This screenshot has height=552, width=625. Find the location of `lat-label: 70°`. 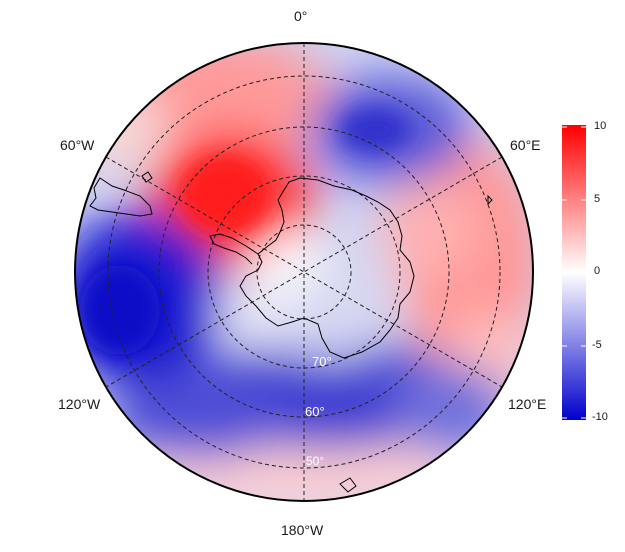

lat-label: 70° is located at coordinates (322, 361).